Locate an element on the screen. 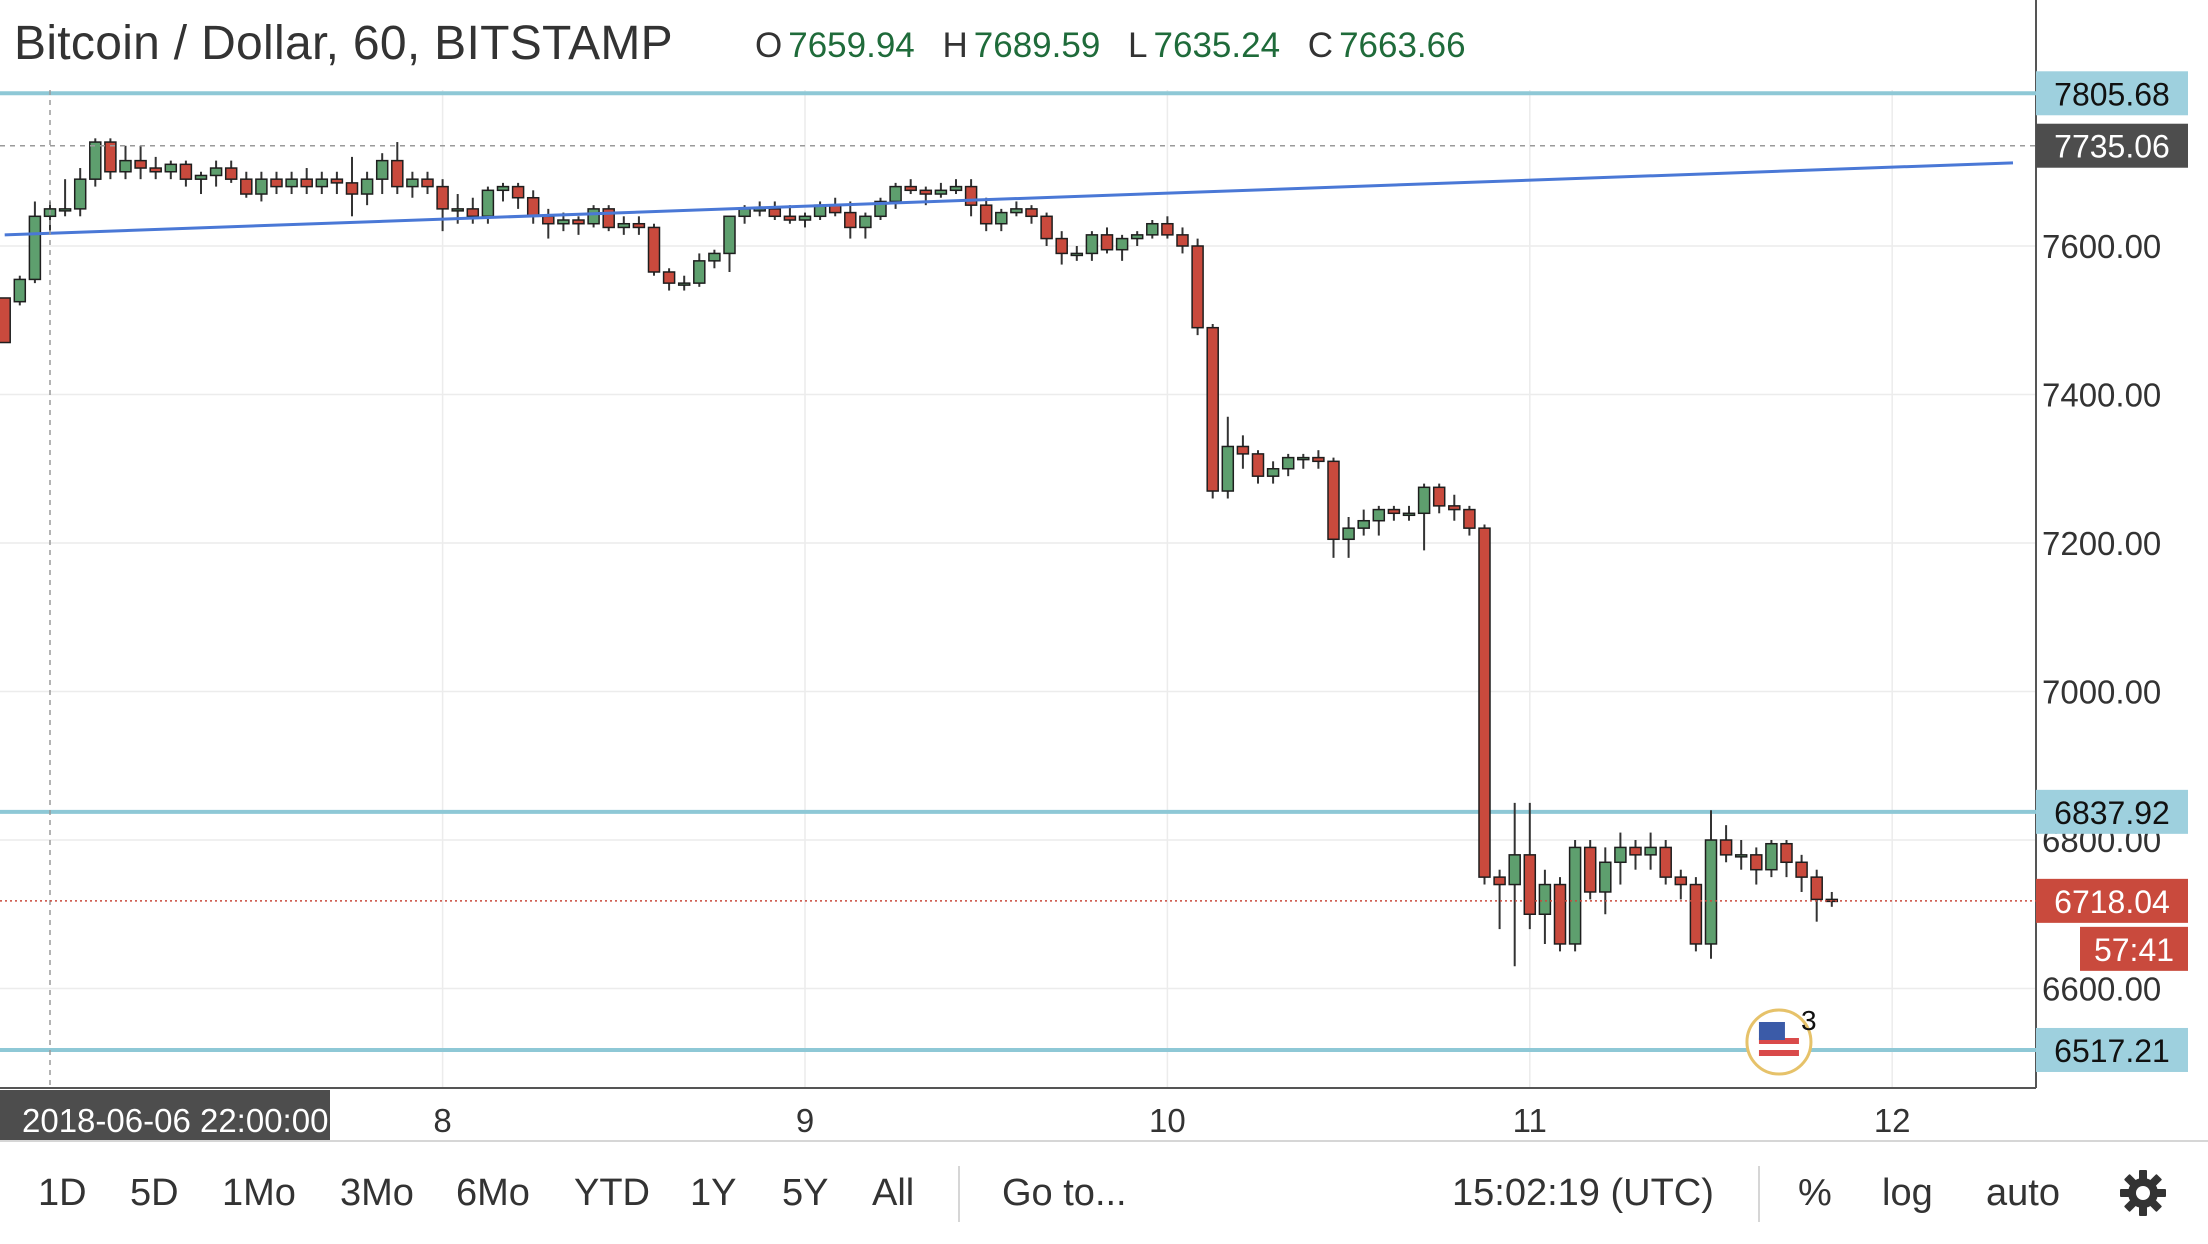 This screenshot has width=2208, height=1244. price-tick-label: 7200.00 is located at coordinates (2101, 543).